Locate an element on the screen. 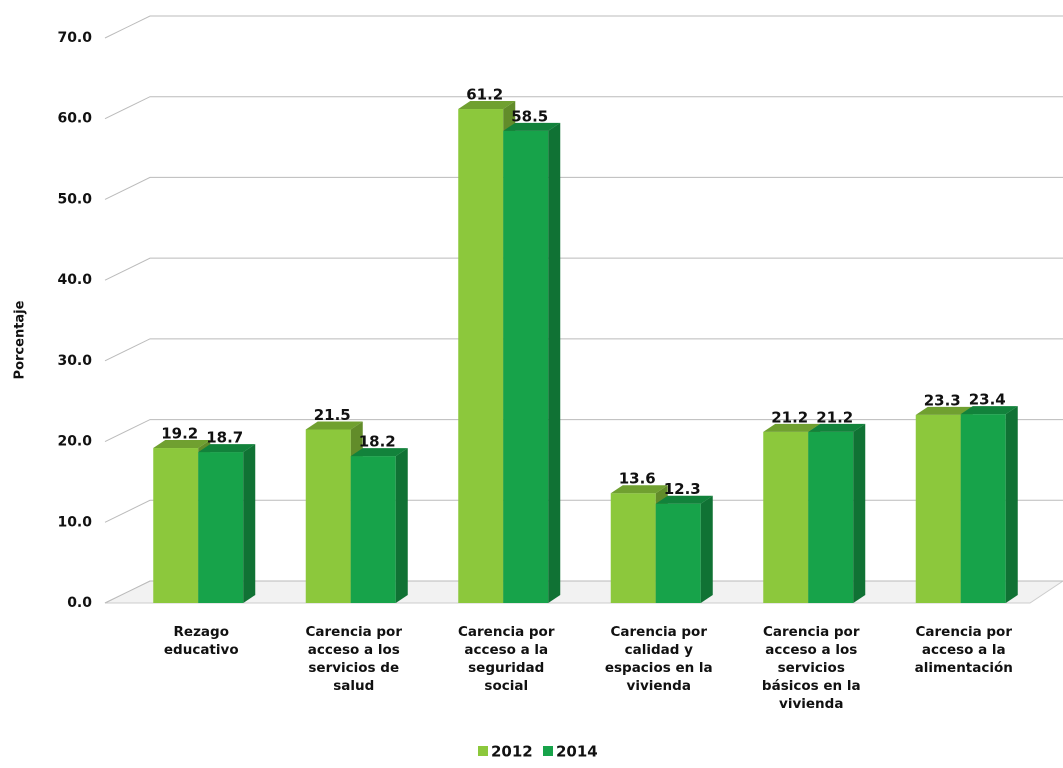  data-label: 58.5 is located at coordinates (529, 116).